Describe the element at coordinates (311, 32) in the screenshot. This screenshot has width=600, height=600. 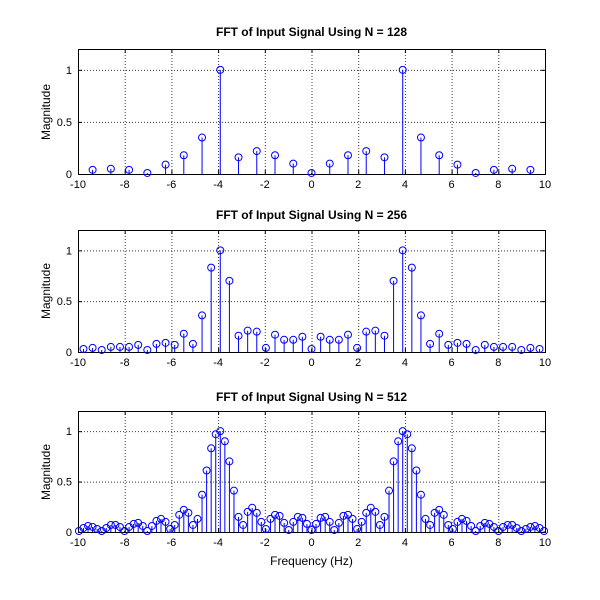
I see `subplot1-title: FFT of Input Signal Using N = 128` at that location.